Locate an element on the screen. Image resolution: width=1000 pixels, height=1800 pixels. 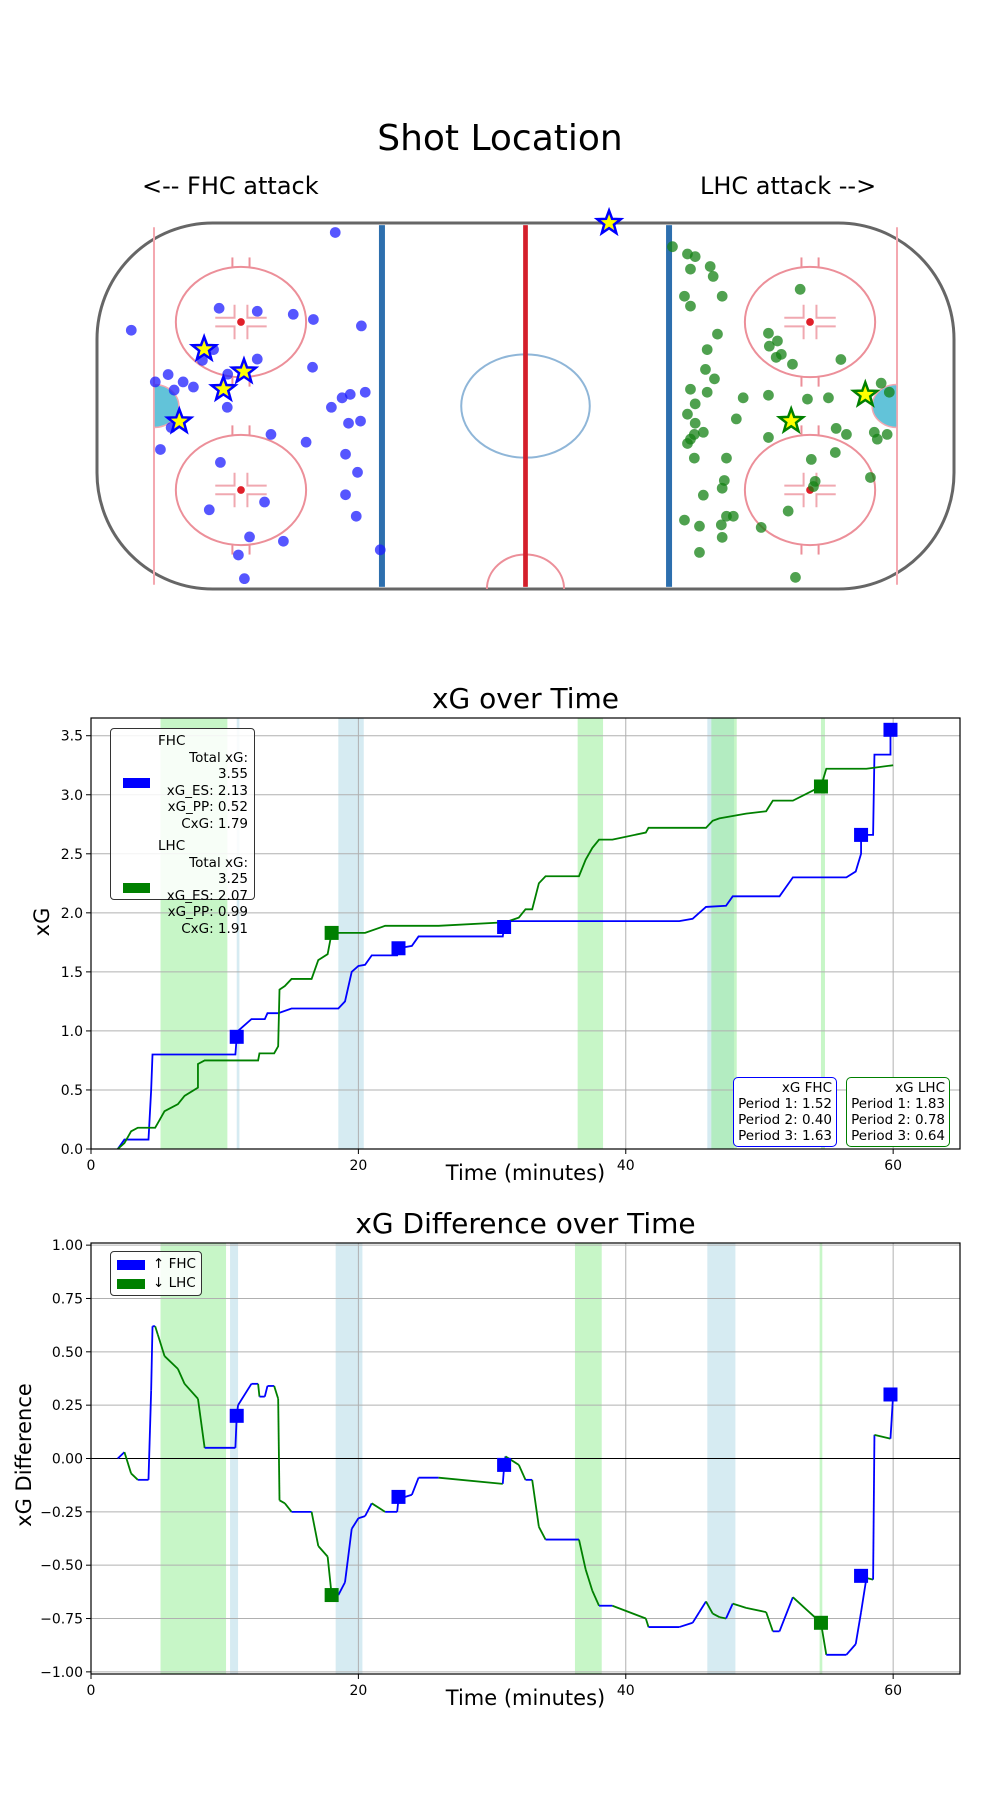
xg-diff-ylabel: xG Difference is located at coordinates (24, 1455).